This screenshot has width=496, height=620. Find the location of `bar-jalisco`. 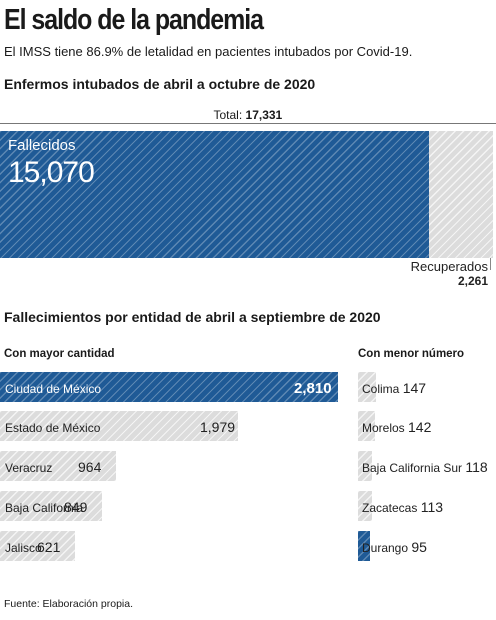

bar-jalisco is located at coordinates (37, 546).